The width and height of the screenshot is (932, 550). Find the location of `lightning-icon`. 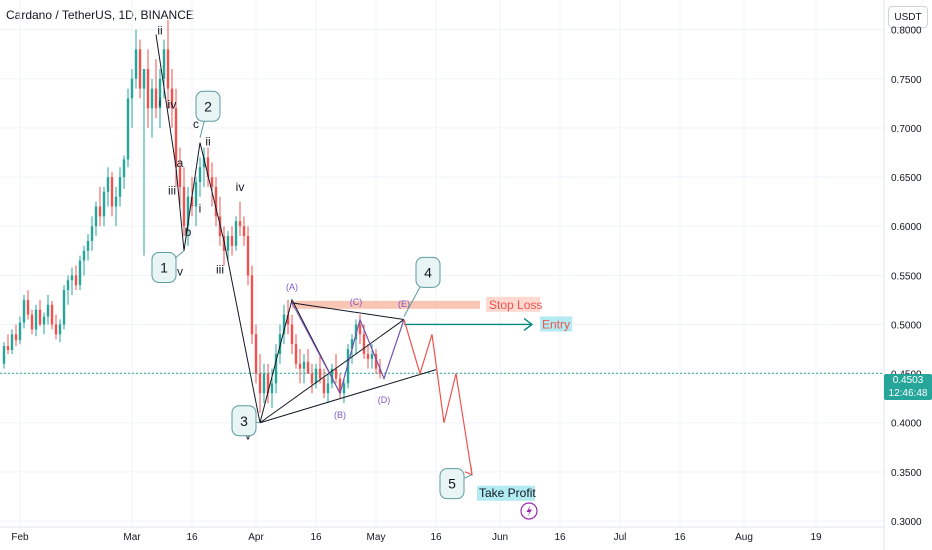

lightning-icon is located at coordinates (529, 511).